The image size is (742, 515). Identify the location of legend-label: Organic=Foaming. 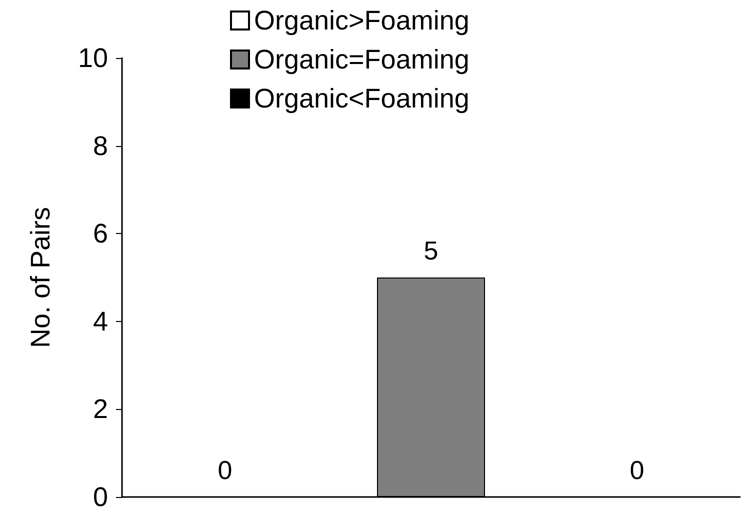
(362, 59).